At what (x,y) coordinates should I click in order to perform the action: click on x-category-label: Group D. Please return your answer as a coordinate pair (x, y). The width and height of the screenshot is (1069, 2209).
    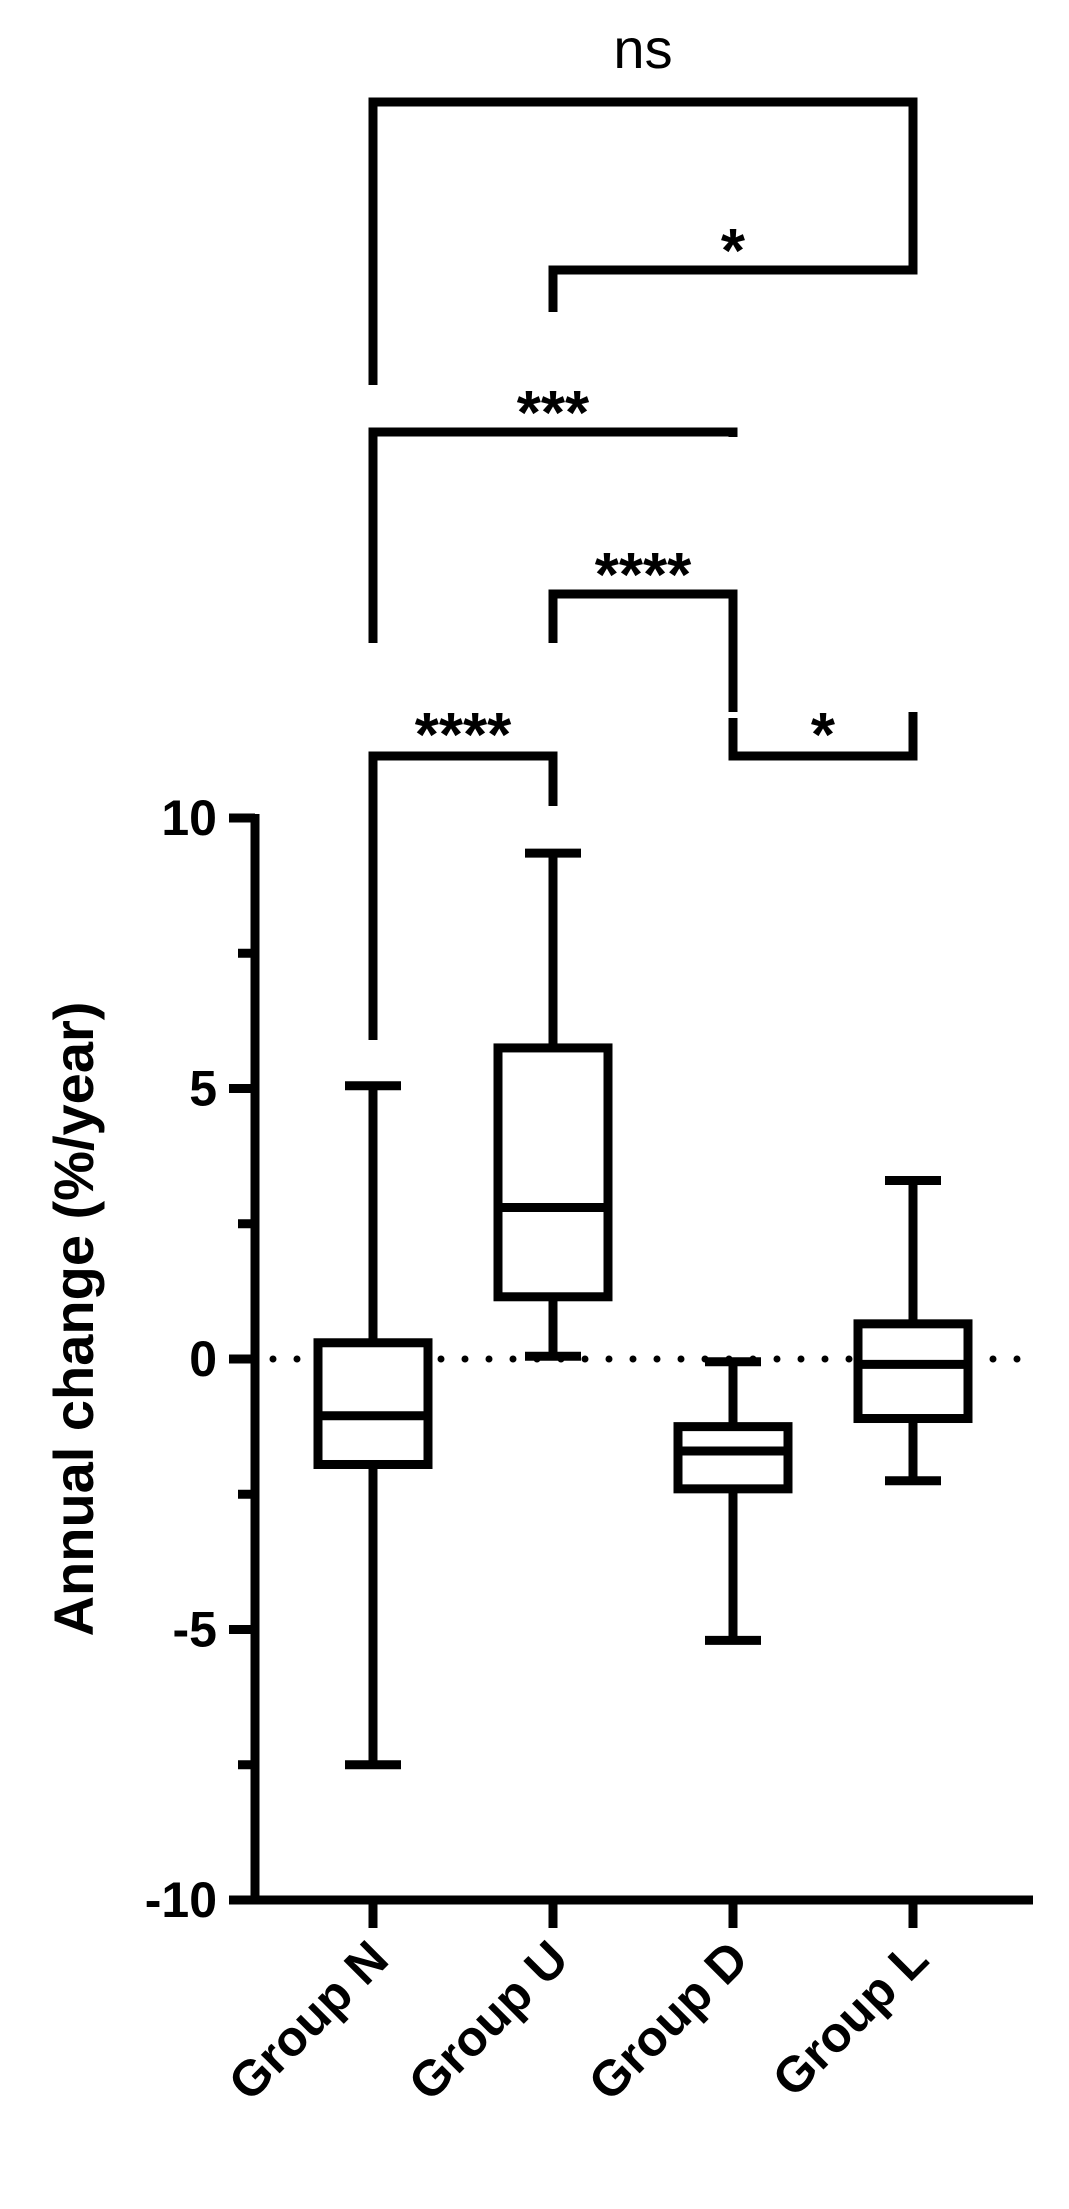
    Looking at the image, I should click on (668, 2020).